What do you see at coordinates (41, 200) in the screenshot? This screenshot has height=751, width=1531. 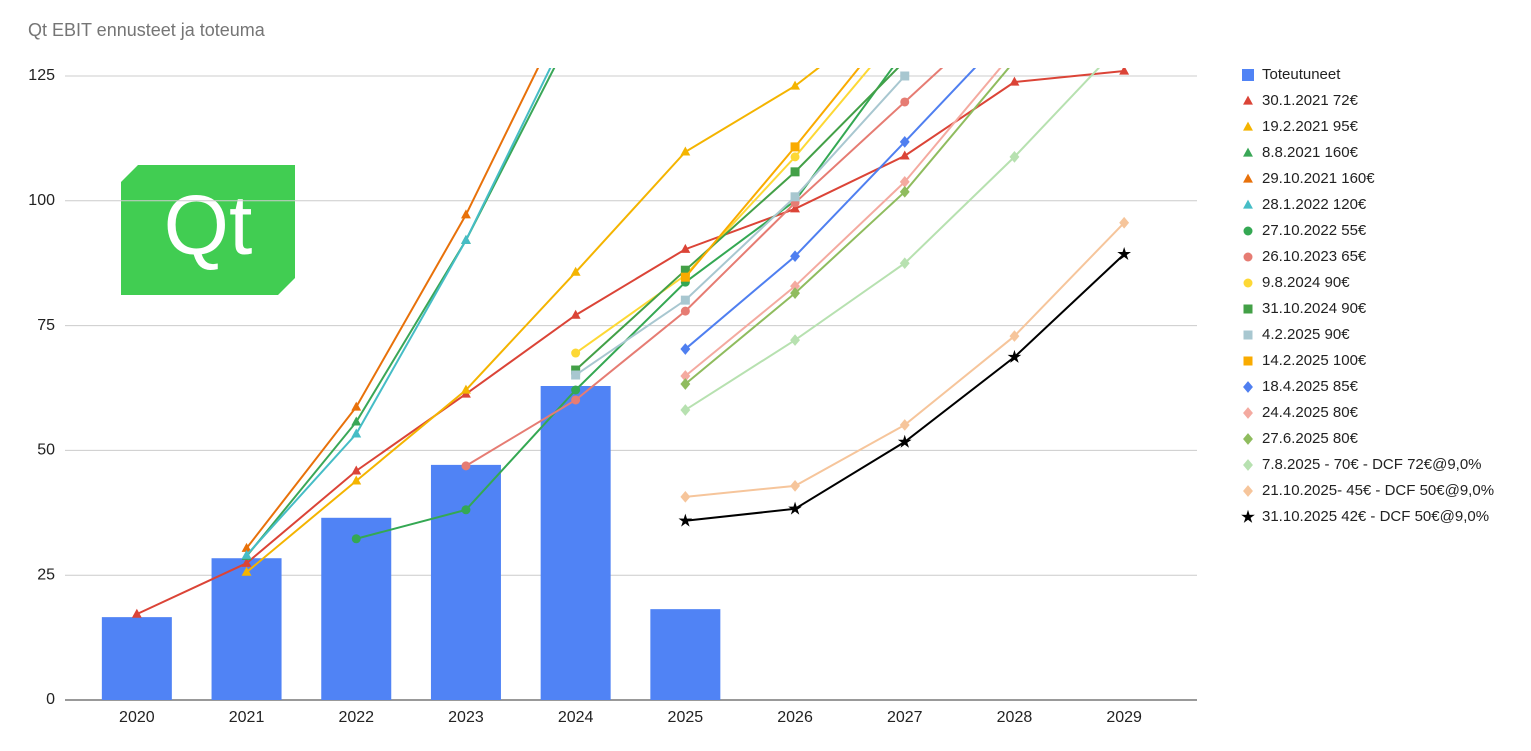 I see `y-tick-label: 100` at bounding box center [41, 200].